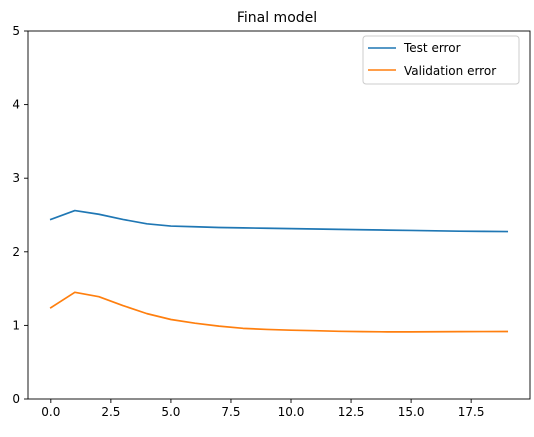 This screenshot has width=534, height=437. What do you see at coordinates (450, 71) in the screenshot?
I see `legend-label-validation-error: Validation error` at bounding box center [450, 71].